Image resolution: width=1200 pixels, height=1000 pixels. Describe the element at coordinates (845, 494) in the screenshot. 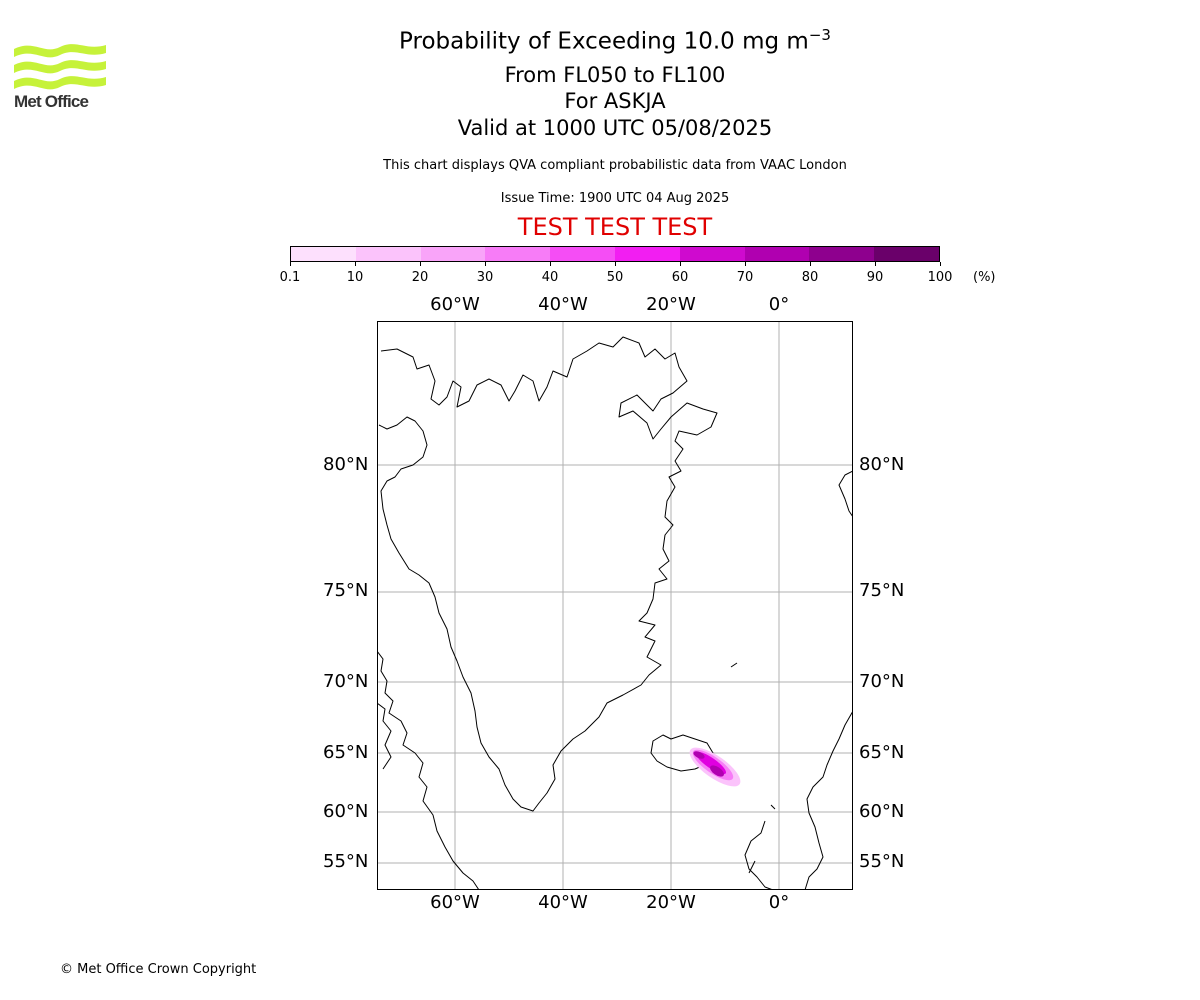

I see `svalbard-coast` at that location.